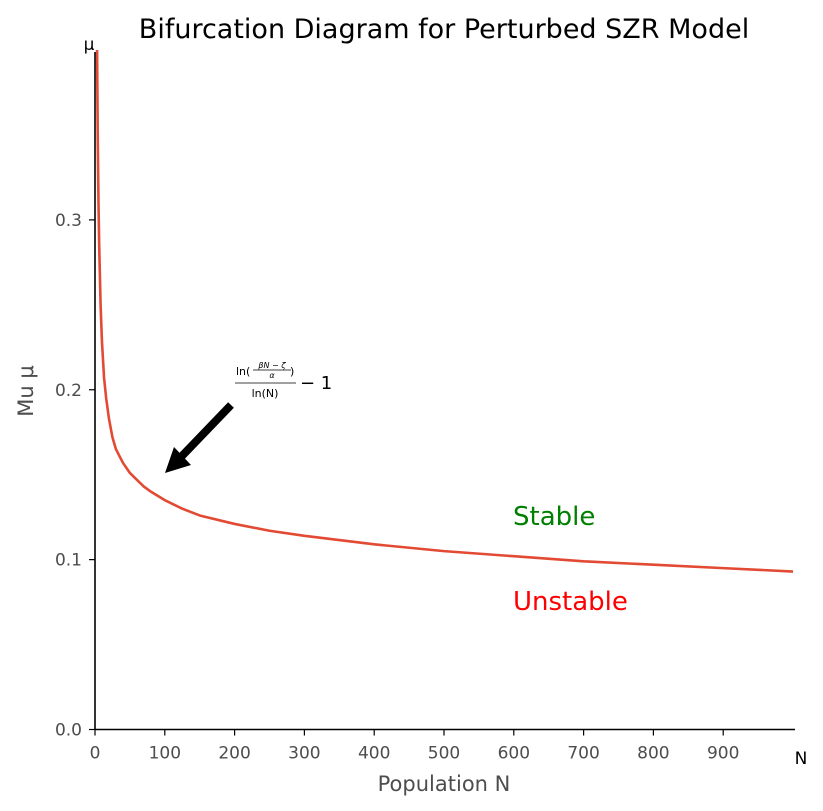 The height and width of the screenshot is (811, 823). Describe the element at coordinates (414, 746) in the screenshot. I see `x-ticks: 0 100 200 300 400 500 600 700 800 900` at that location.